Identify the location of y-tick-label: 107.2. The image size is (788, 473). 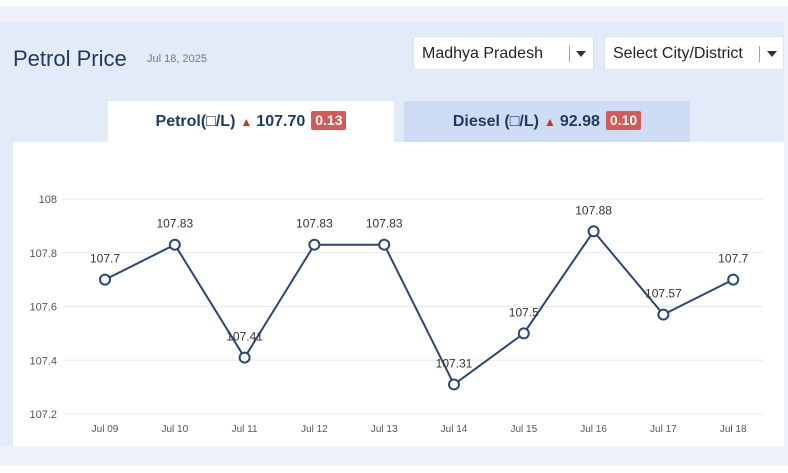
(43, 415).